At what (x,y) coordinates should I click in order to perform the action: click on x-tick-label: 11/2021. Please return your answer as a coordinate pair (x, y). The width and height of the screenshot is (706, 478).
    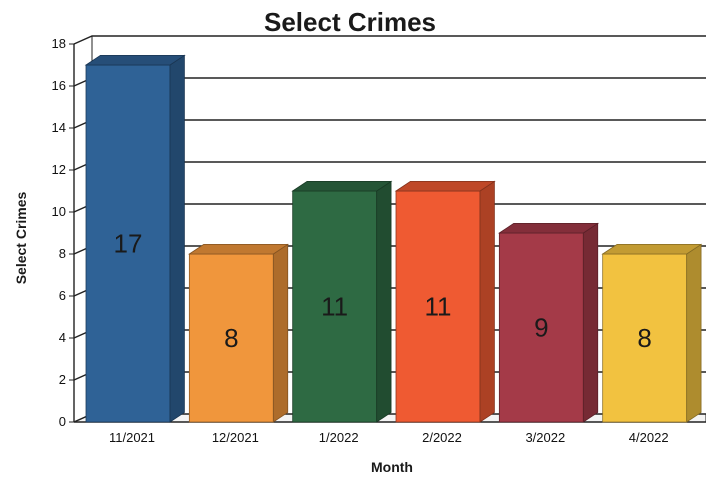
    Looking at the image, I should click on (132, 437).